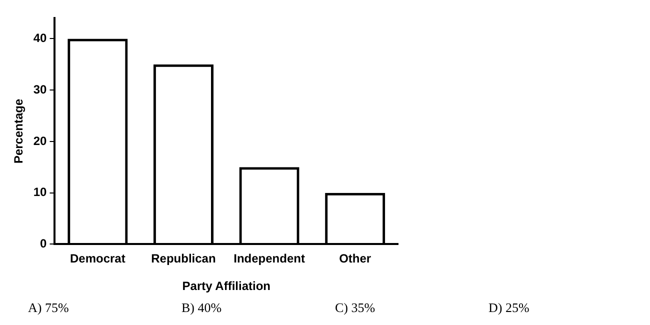 The image size is (650, 325). Describe the element at coordinates (40, 192) in the screenshot. I see `y-tick-label: 10` at that location.